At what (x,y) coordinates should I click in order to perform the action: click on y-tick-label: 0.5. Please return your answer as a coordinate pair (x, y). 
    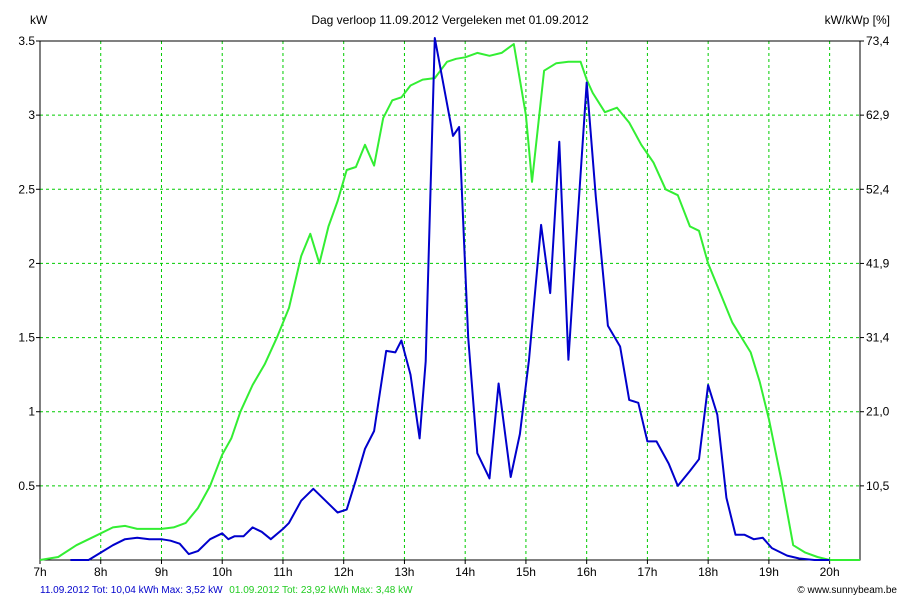
    Looking at the image, I should click on (26, 486).